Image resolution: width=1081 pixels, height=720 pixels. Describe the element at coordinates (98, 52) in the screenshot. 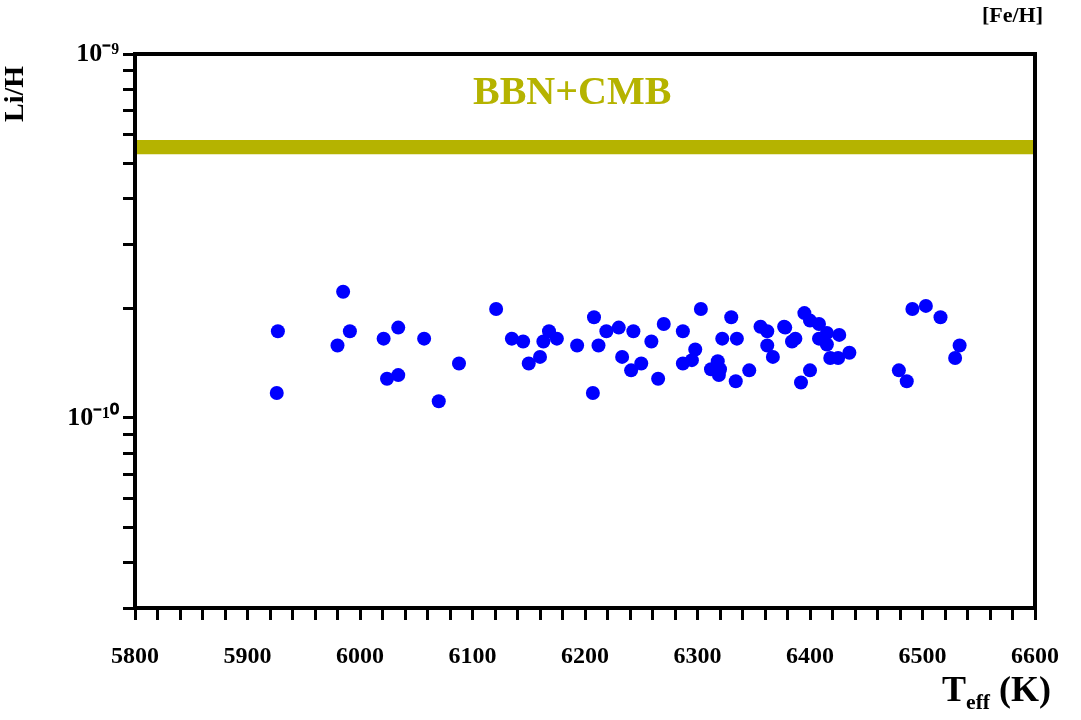

I see `y-tick-label: 10⁻⁹` at that location.